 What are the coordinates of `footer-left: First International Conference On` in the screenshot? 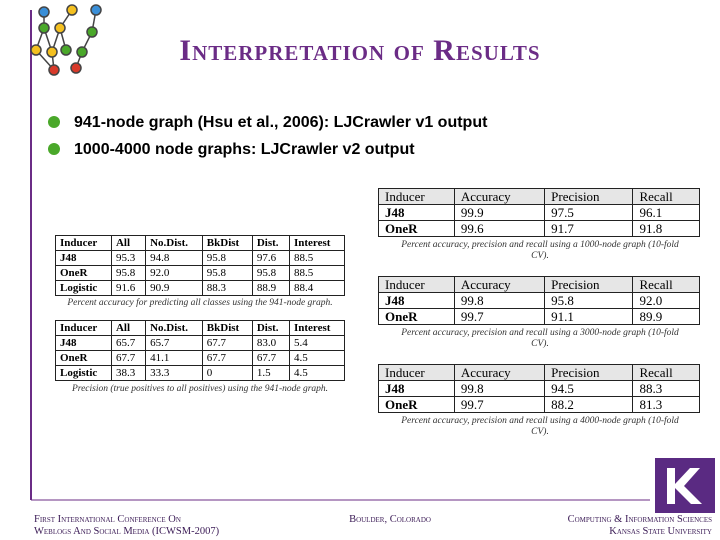 It's located at (107, 519).